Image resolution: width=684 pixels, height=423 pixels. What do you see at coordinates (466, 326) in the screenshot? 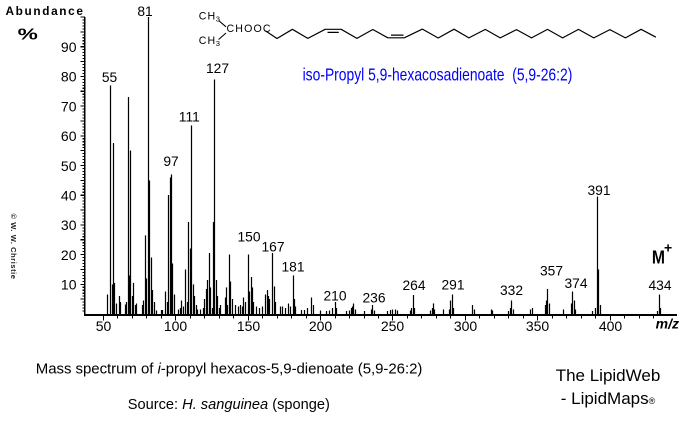
I see `svg-text: 300` at bounding box center [466, 326].